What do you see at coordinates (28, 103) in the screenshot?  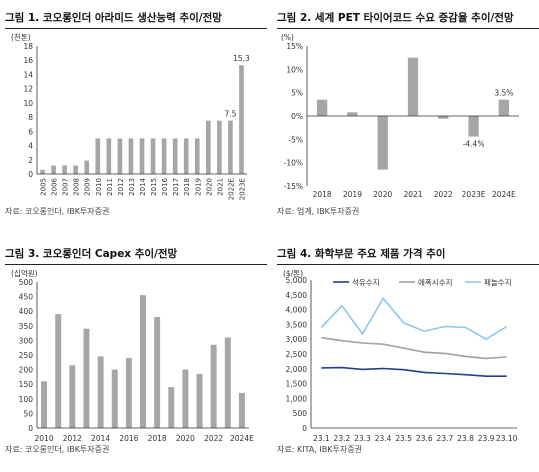 I see `y-tick-label: 10` at bounding box center [28, 103].